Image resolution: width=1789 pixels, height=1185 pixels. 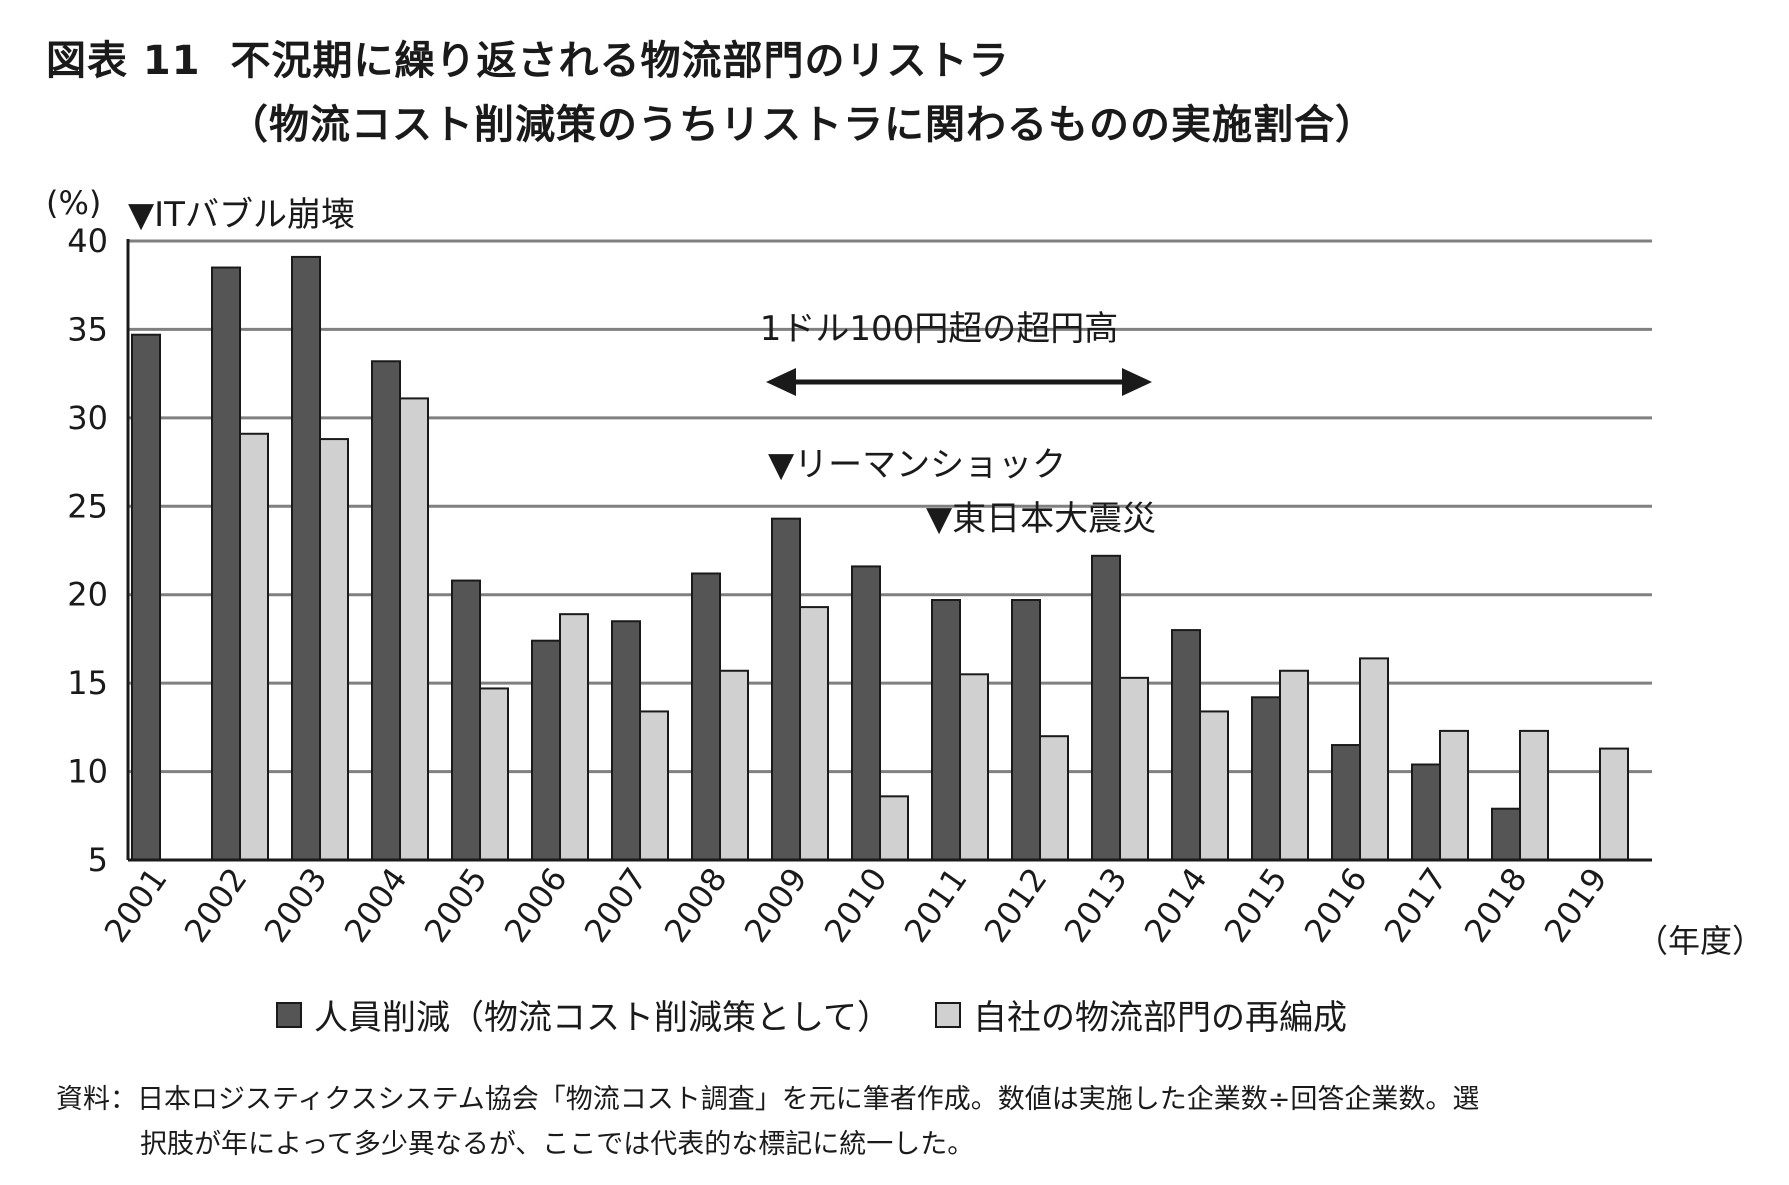 I want to click on bar-staff-reduction-2012, so click(x=1026, y=730).